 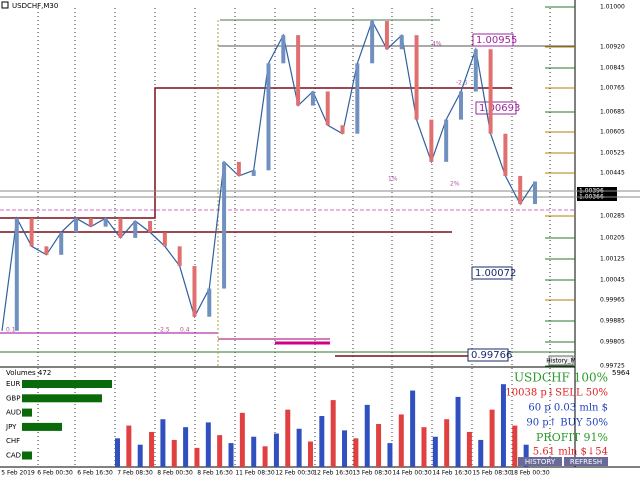 What do you see at coordinates (612, 132) in the screenshot?
I see `price-label: 1.00605` at bounding box center [612, 132].